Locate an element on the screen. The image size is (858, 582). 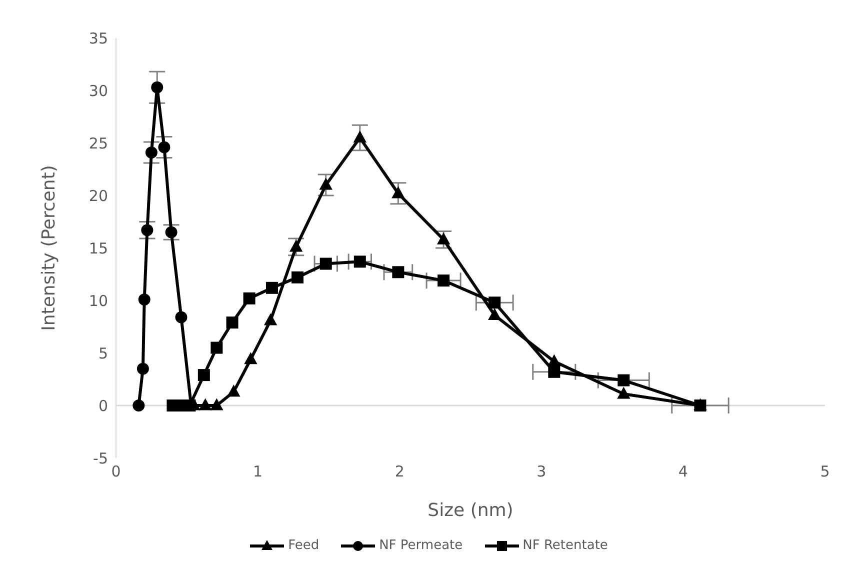
y-tick-label: 5 is located at coordinates (103, 353).